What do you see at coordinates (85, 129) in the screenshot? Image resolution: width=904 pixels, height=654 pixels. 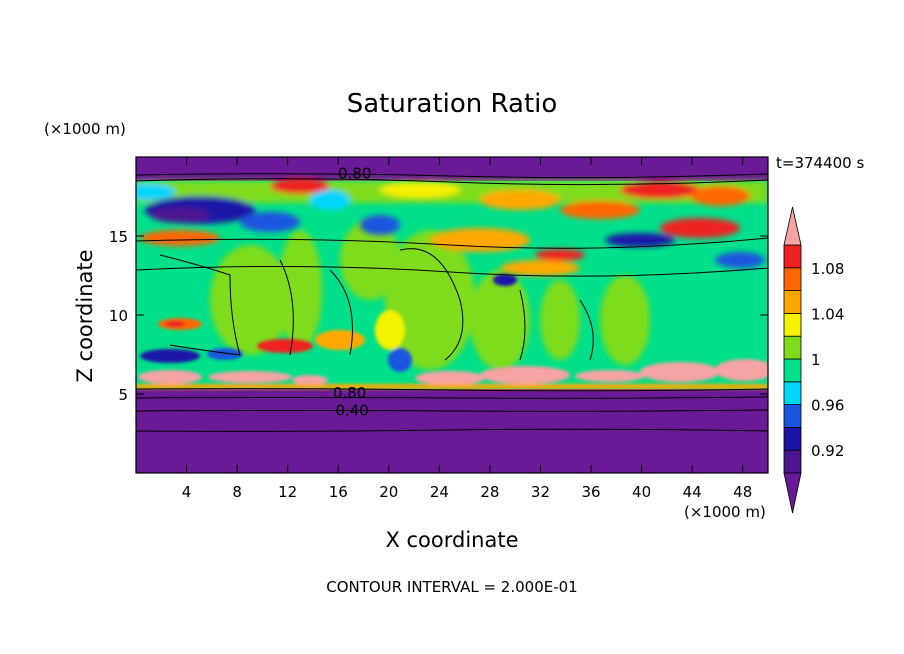 I see `y-unit-label: (×1000 m)` at bounding box center [85, 129].